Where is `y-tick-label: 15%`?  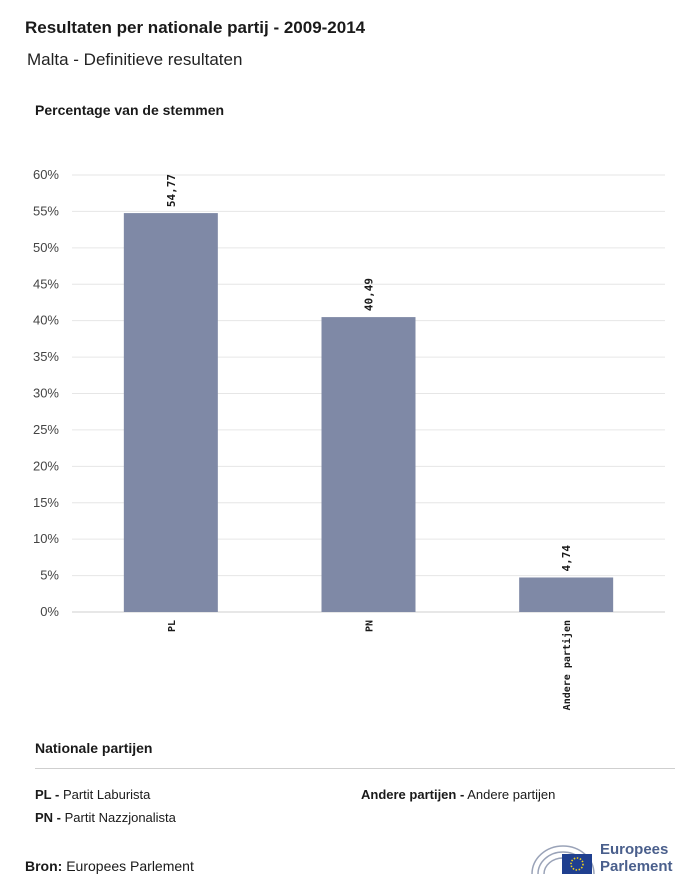
y-tick-label: 15% is located at coordinates (46, 502).